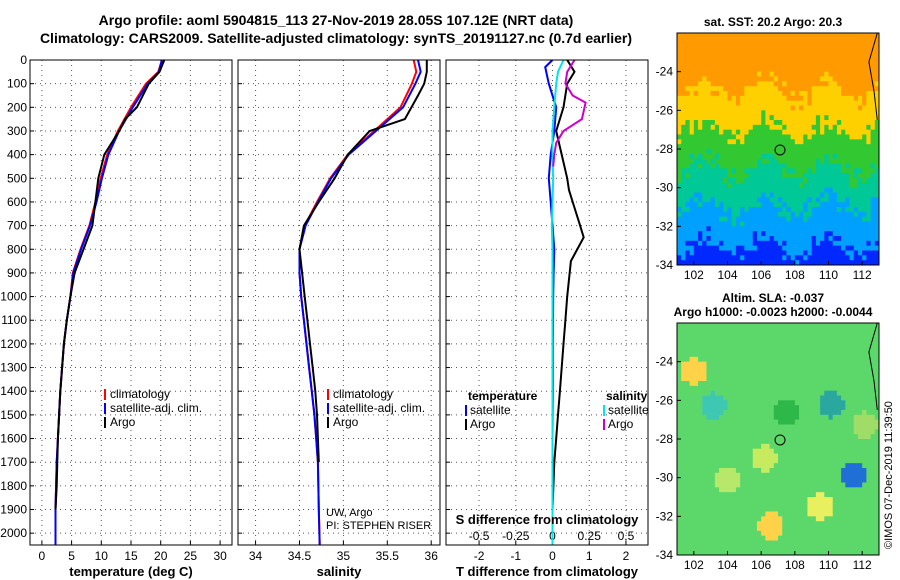 The width and height of the screenshot is (900, 580). I want to click on temperature-axis-label: temperature (deg C), so click(131, 571).